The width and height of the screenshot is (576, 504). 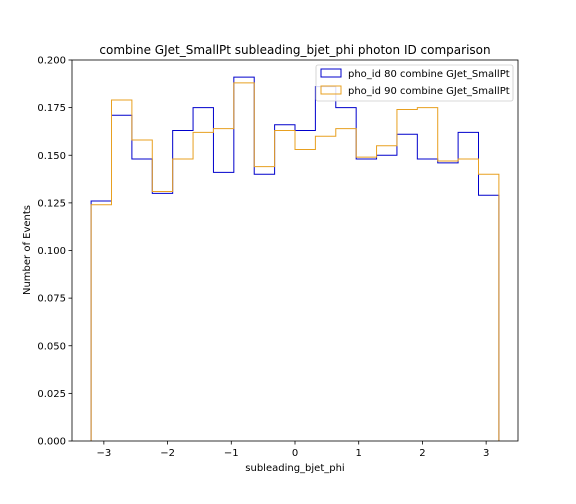 What do you see at coordinates (51, 203) in the screenshot?
I see `y-tick-label: 0.125` at bounding box center [51, 203].